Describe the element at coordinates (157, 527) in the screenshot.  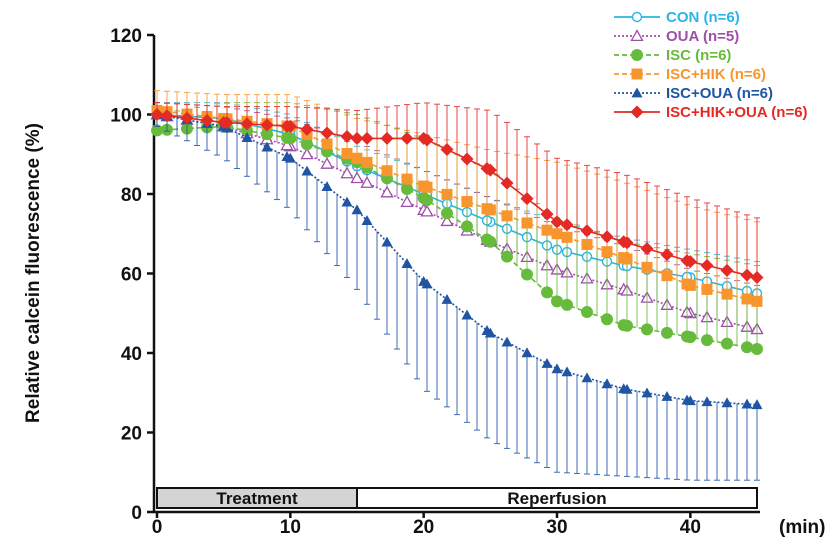
I see `x-tick-label-0: 0` at that location.